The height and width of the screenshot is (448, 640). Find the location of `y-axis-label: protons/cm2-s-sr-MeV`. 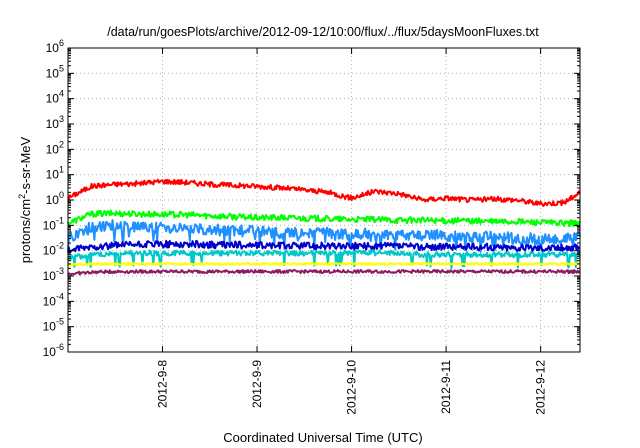

y-axis-label: protons/cm2-s-sr-MeV is located at coordinates (25, 199).